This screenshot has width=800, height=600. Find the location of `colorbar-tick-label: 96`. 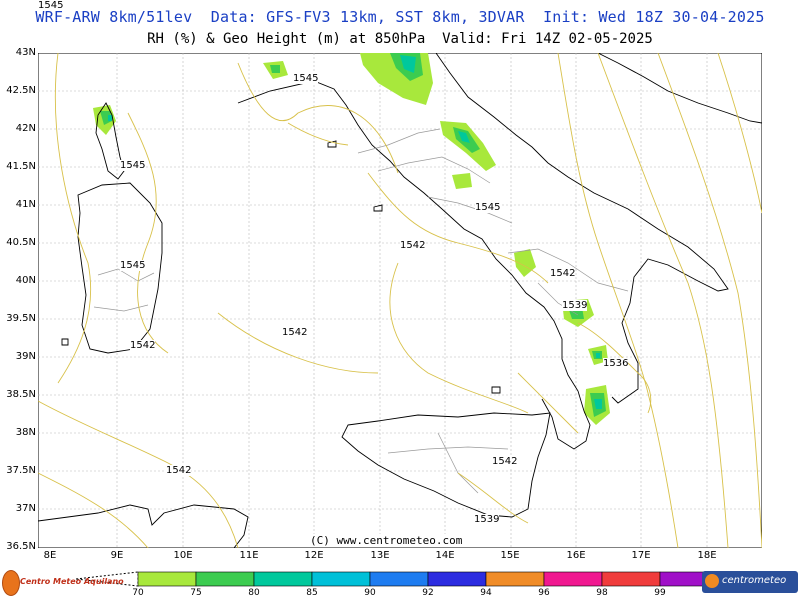

colorbar-tick-label: 96 is located at coordinates (544, 593).